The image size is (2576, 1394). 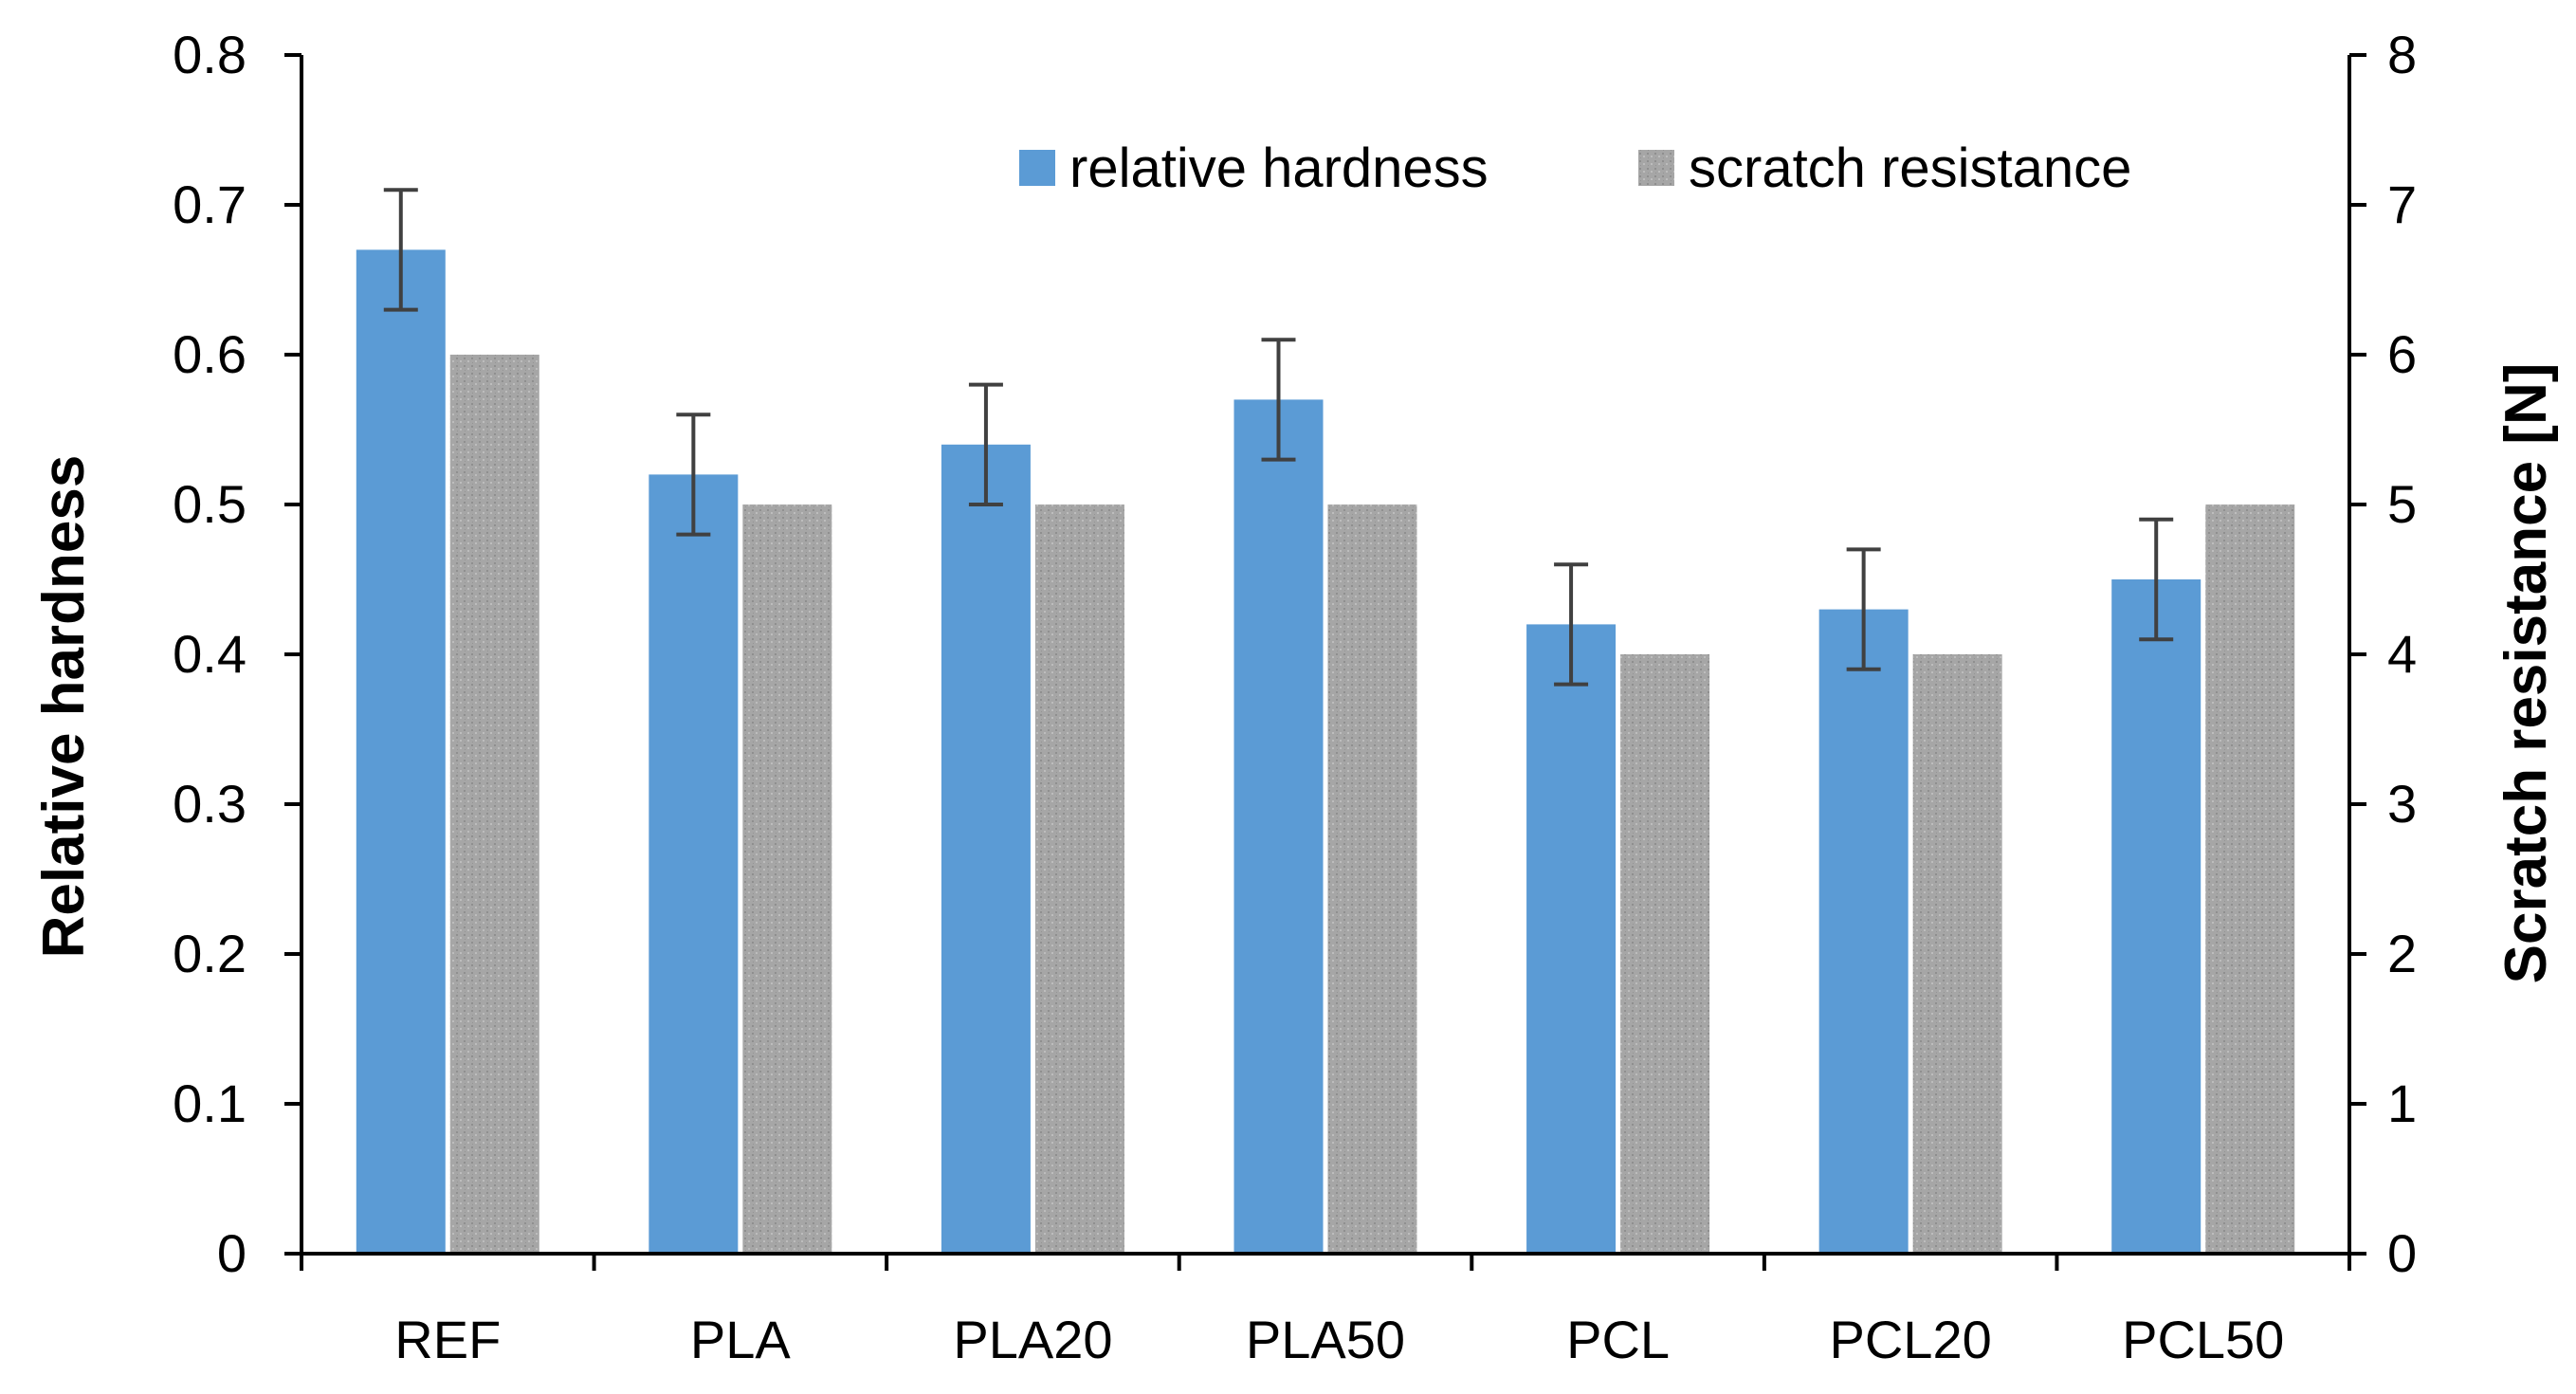 What do you see at coordinates (232, 1253) in the screenshot?
I see `y-tick-label-left-0: 0` at bounding box center [232, 1253].